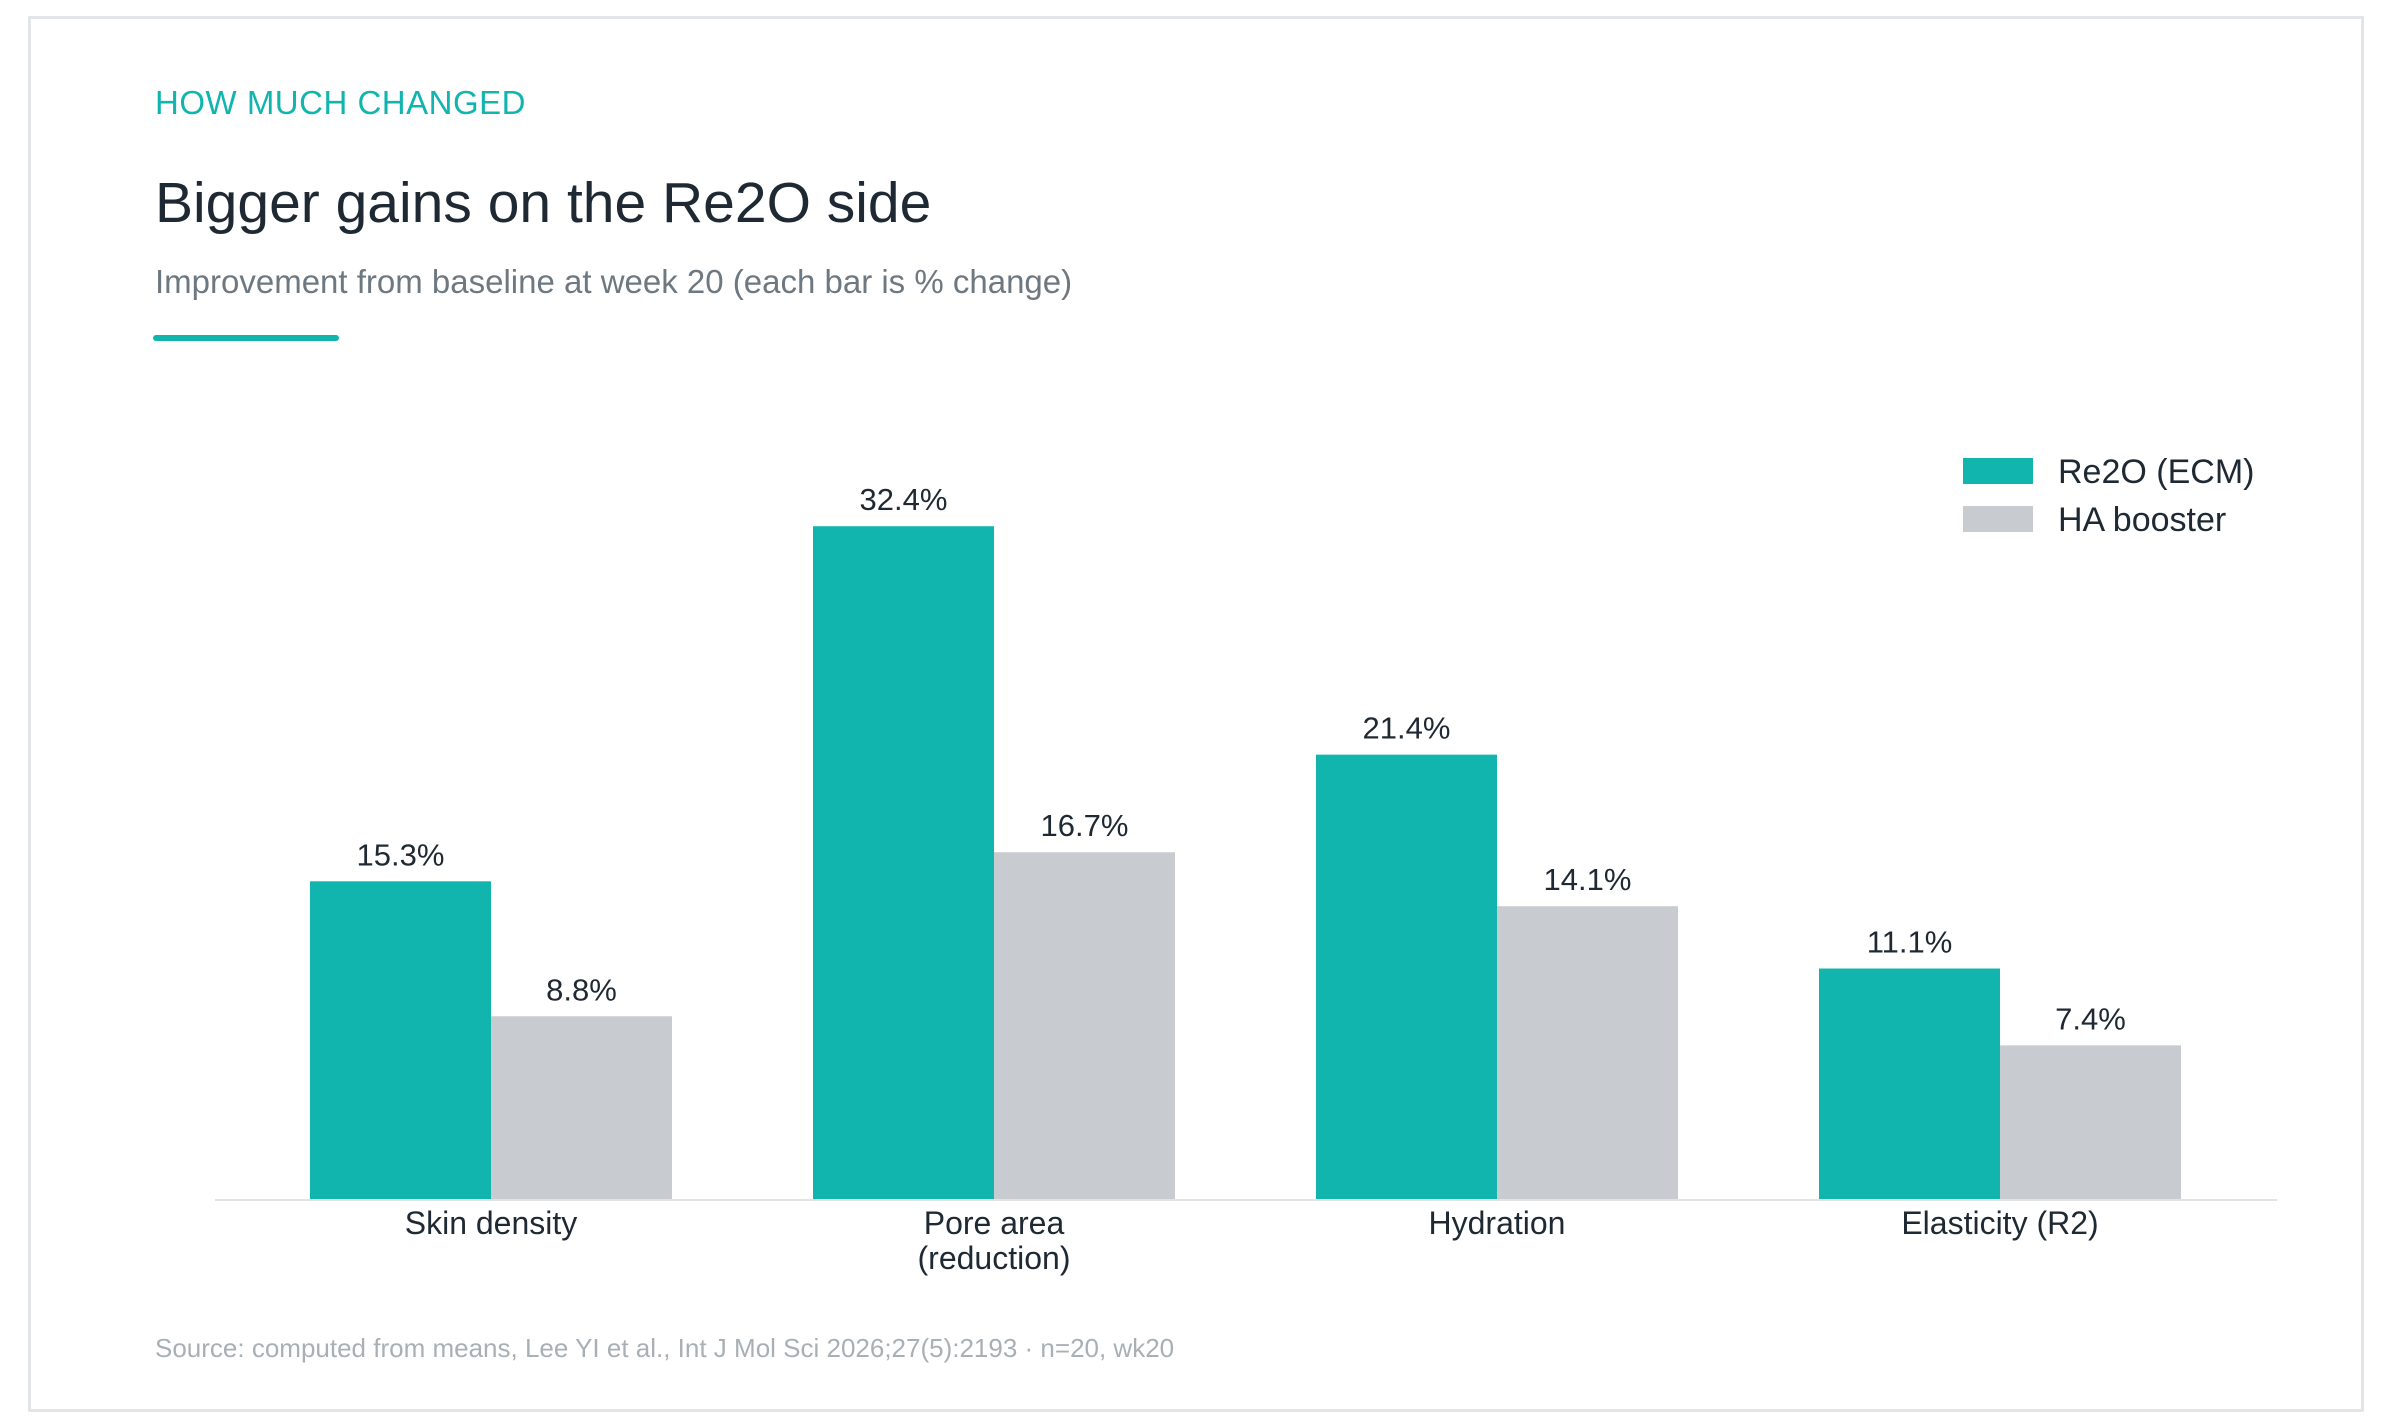 The height and width of the screenshot is (1426, 2392). What do you see at coordinates (1407, 728) in the screenshot?
I see `value-label: 21.4%` at bounding box center [1407, 728].